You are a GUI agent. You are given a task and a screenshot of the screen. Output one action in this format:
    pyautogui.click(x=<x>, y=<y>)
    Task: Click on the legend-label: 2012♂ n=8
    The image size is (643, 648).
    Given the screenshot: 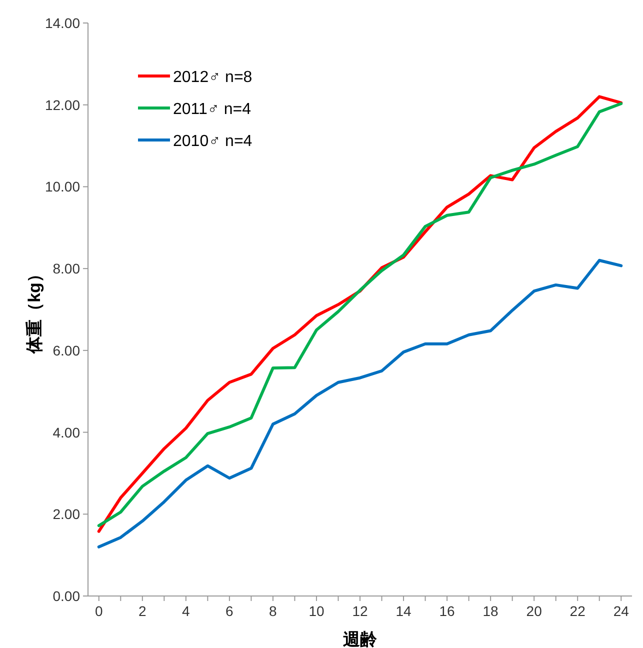 What is the action you would take?
    pyautogui.click(x=212, y=77)
    